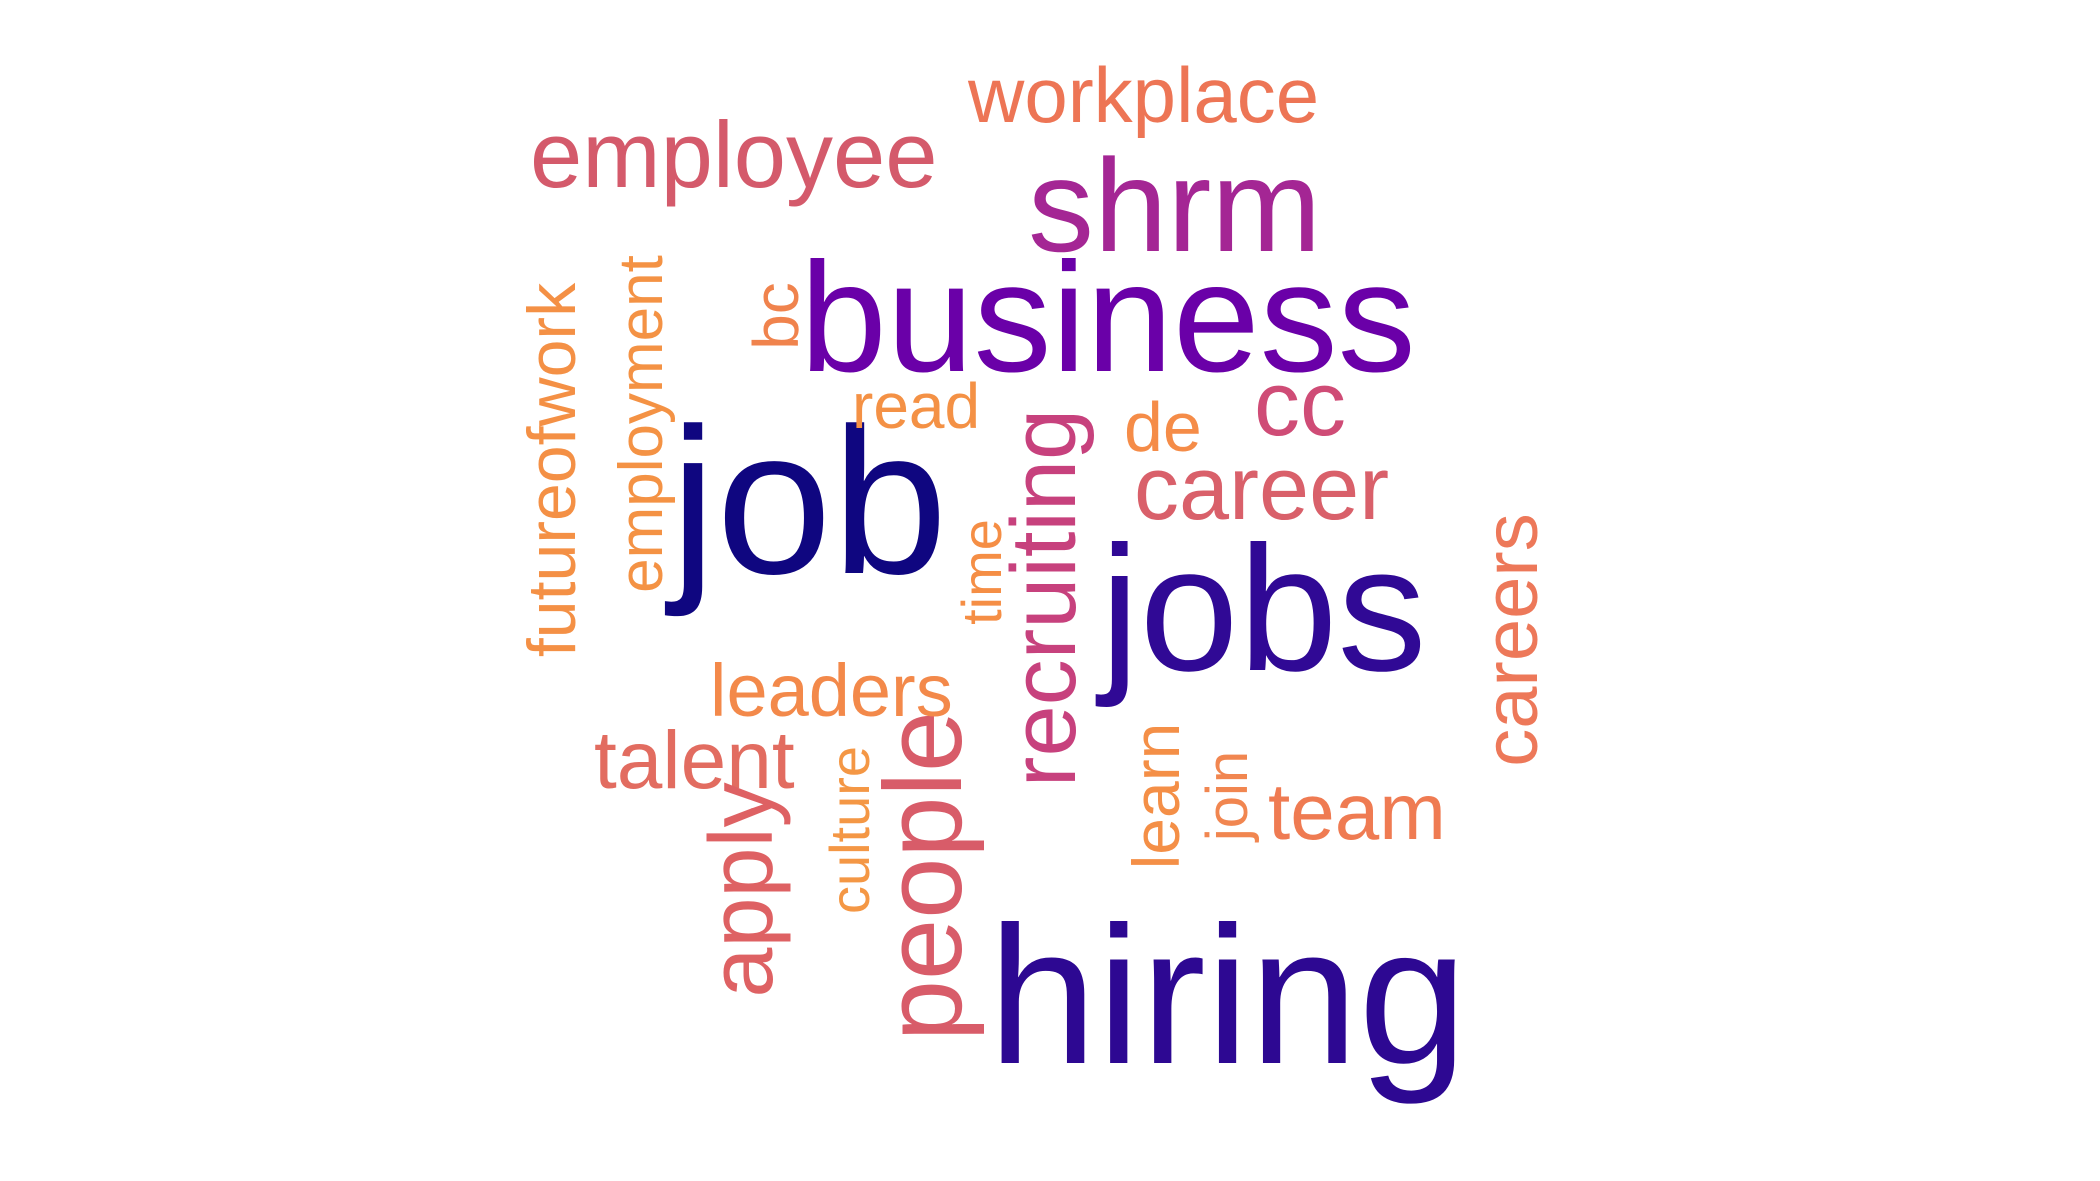 This screenshot has width=2100, height=1181. Describe the element at coordinates (1228, 995) in the screenshot. I see `word-hiring: hiring` at that location.